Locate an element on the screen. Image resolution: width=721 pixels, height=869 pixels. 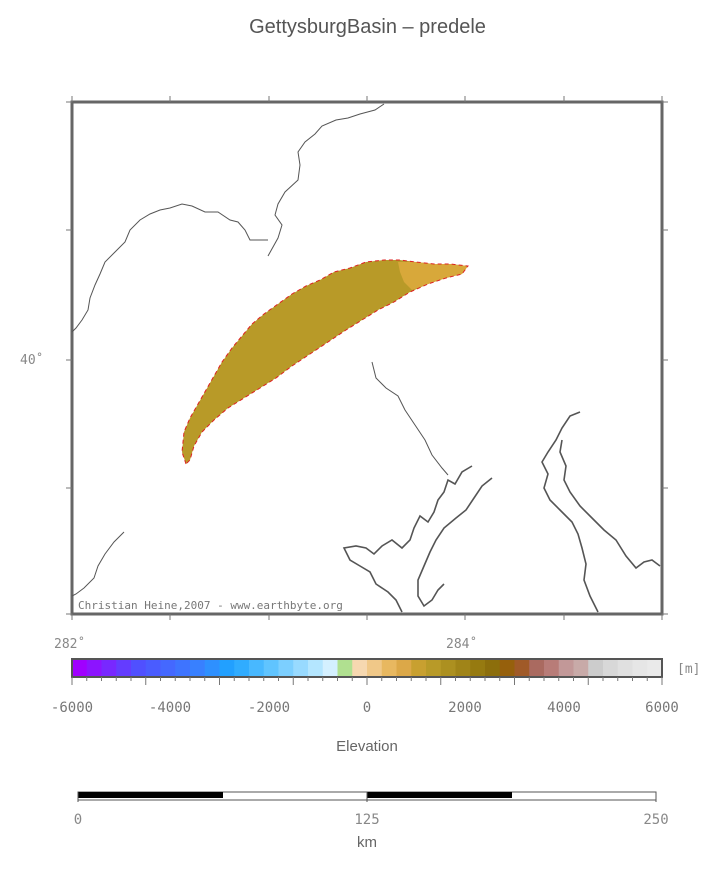
basin-fill is located at coordinates (325, 362).